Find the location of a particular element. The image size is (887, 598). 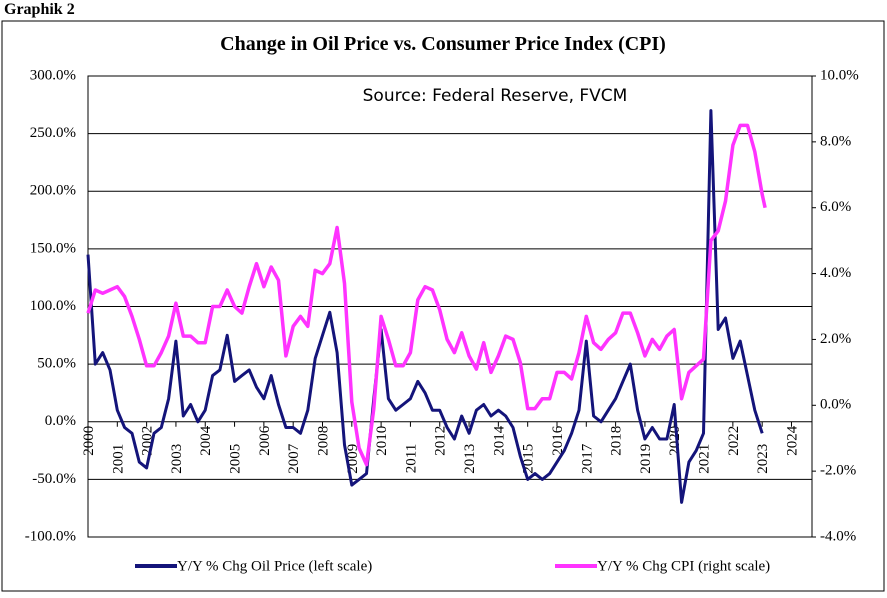

x-tick-label: 2018 is located at coordinates (617, 441).